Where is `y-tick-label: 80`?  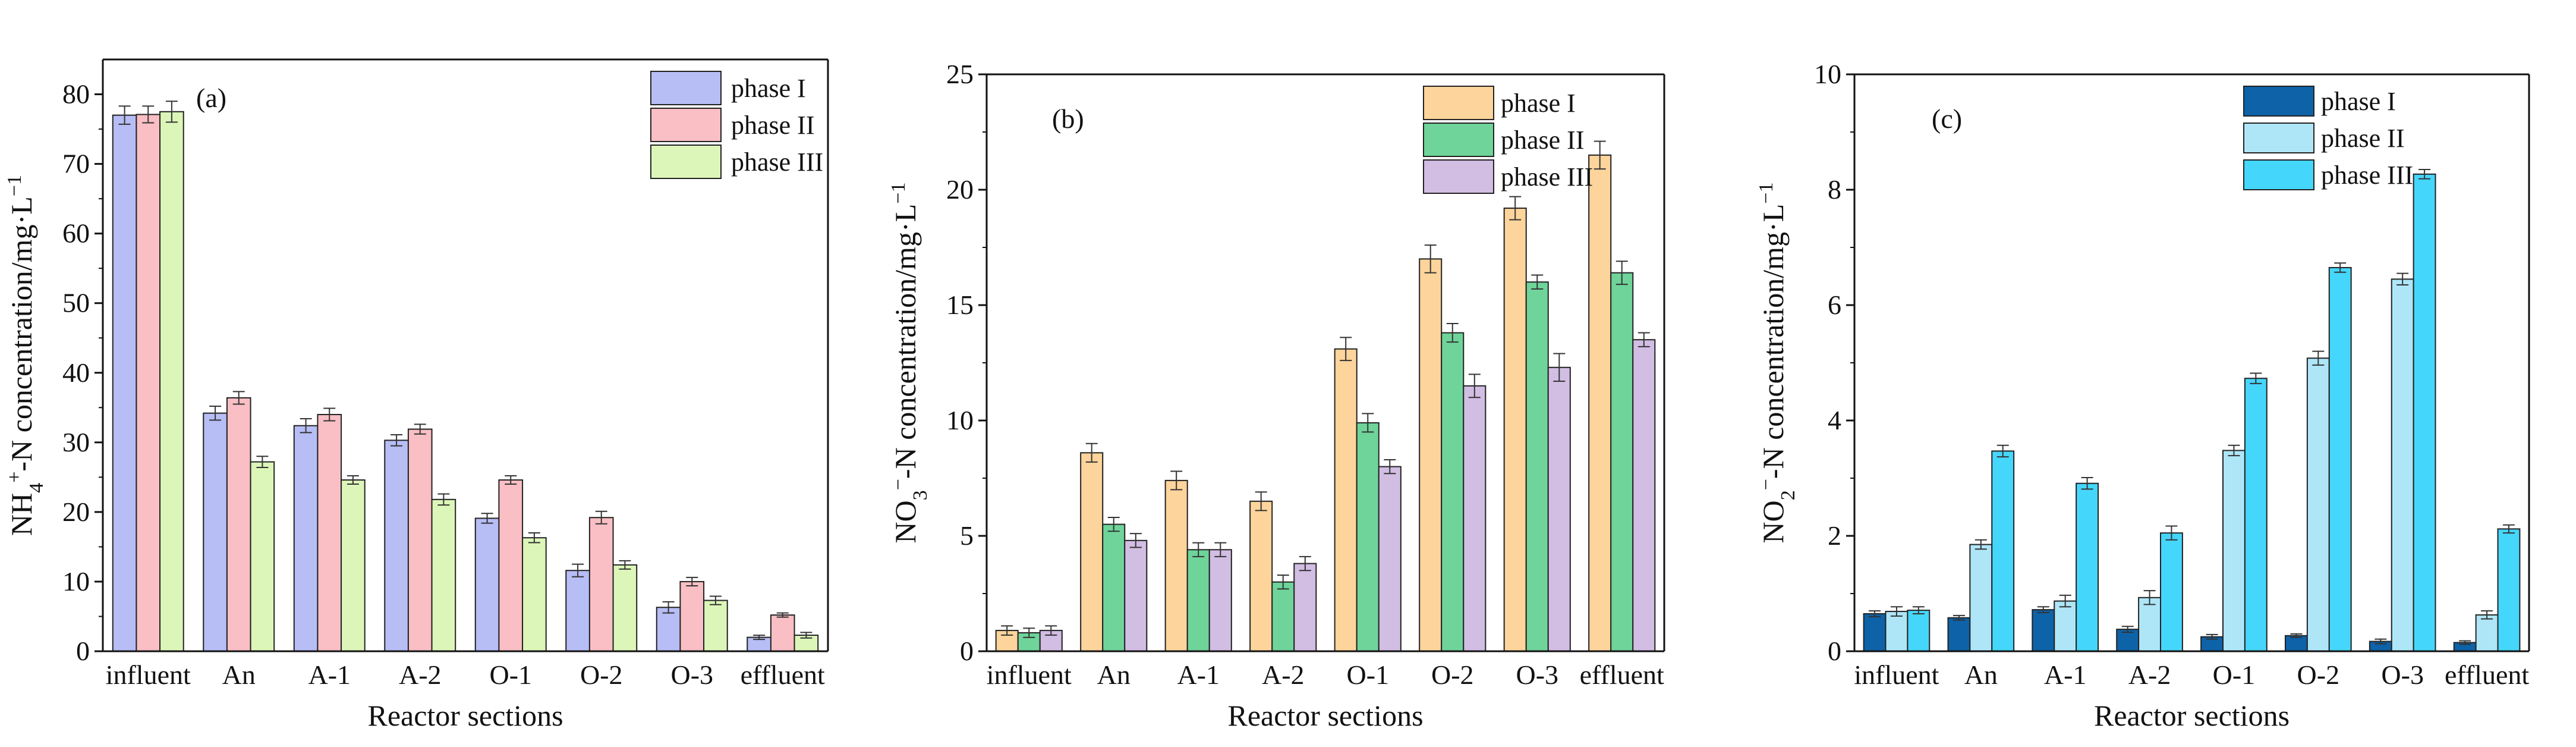 y-tick-label: 80 is located at coordinates (76, 94).